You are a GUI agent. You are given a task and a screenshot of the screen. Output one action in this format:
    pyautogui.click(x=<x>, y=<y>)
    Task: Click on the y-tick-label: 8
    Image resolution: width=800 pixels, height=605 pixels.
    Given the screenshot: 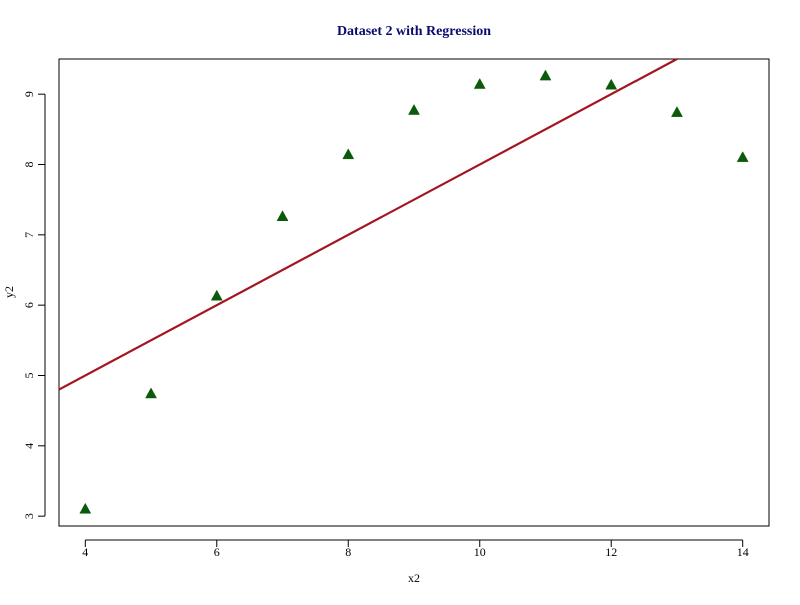 What is the action you would take?
    pyautogui.click(x=29, y=164)
    